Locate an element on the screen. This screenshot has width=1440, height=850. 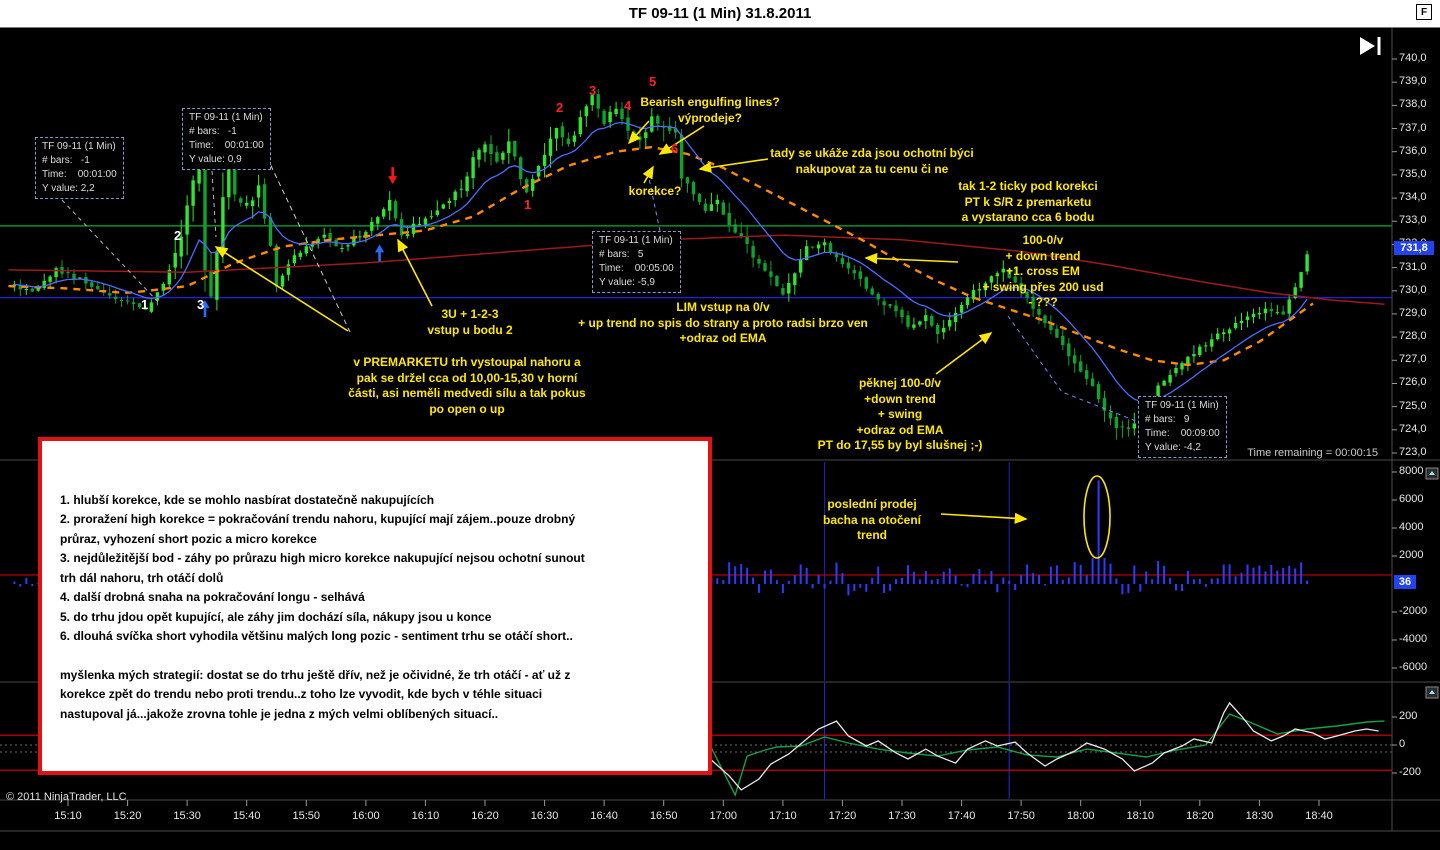
focus-button: F is located at coordinates (1424, 12).